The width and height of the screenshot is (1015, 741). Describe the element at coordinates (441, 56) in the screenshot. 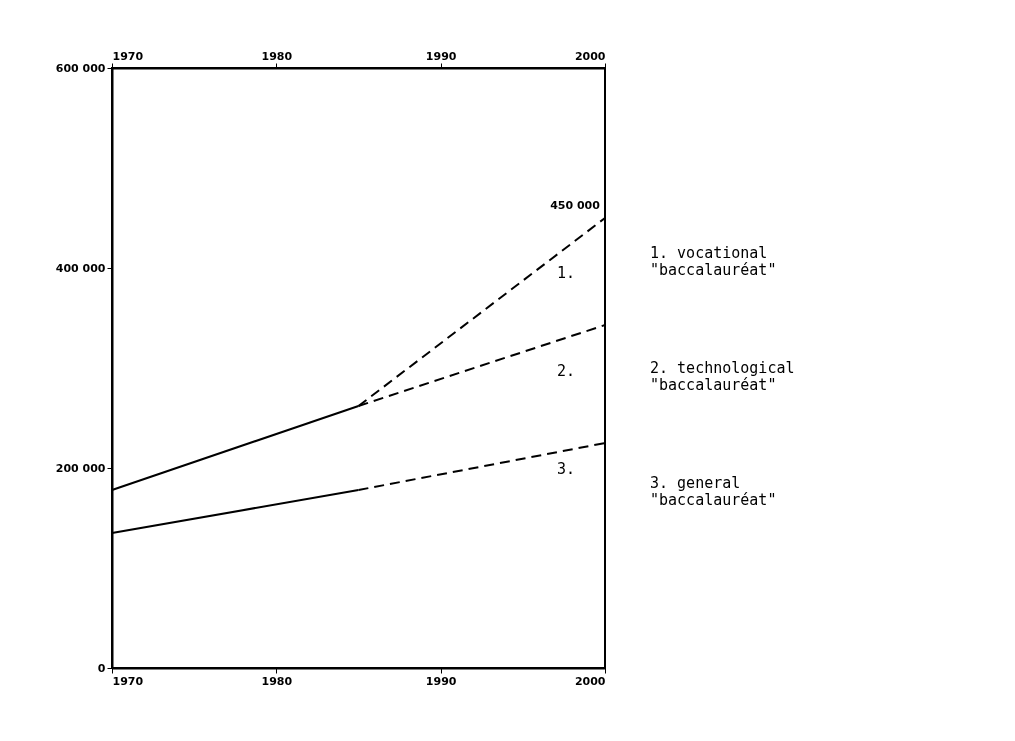

I see `x2-tick-label: 1990` at that location.